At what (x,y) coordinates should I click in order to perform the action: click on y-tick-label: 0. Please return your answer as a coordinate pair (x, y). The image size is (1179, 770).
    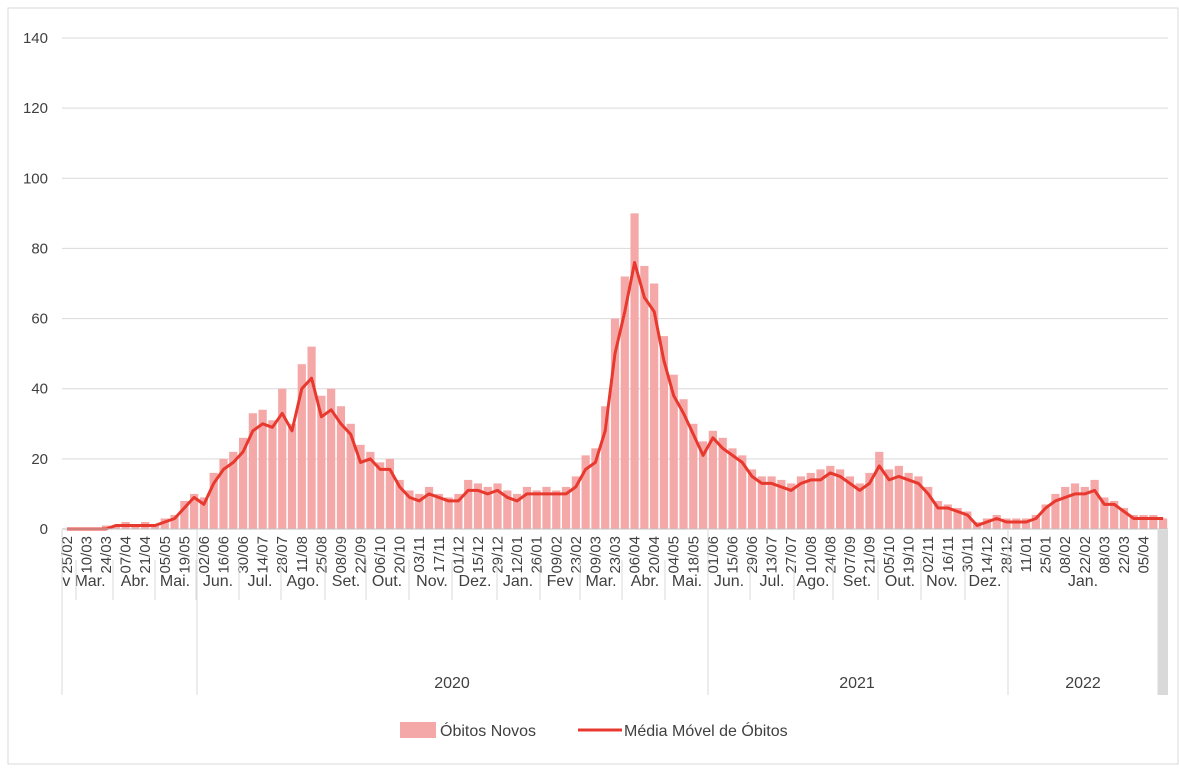
    Looking at the image, I should click on (44, 529).